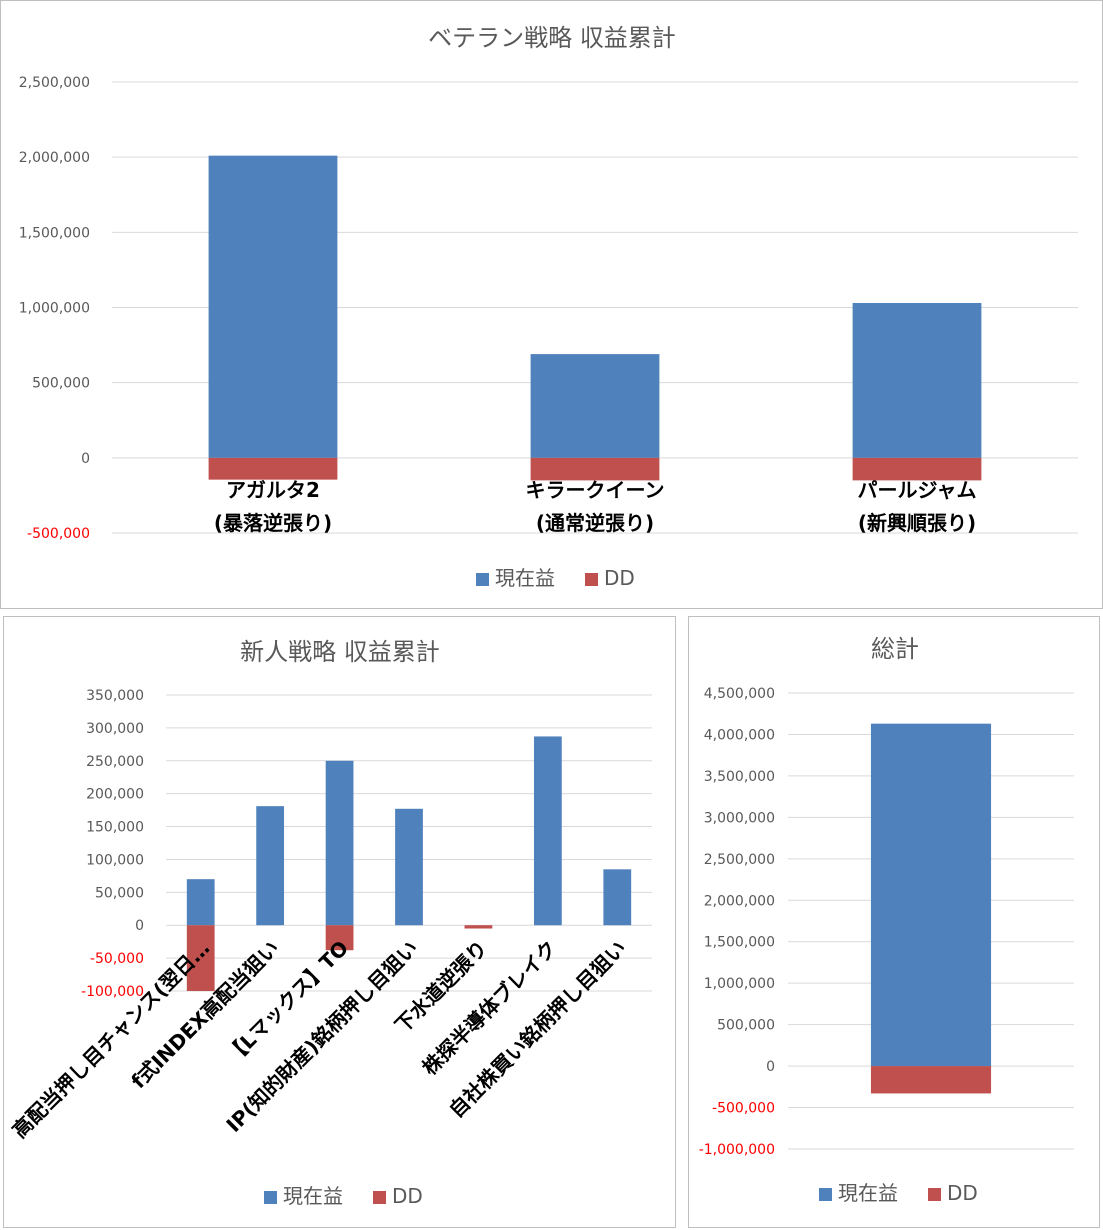 The image size is (1103, 1230). What do you see at coordinates (737, 1150) in the screenshot?
I see `y-tick-label: -1,000,000` at bounding box center [737, 1150].